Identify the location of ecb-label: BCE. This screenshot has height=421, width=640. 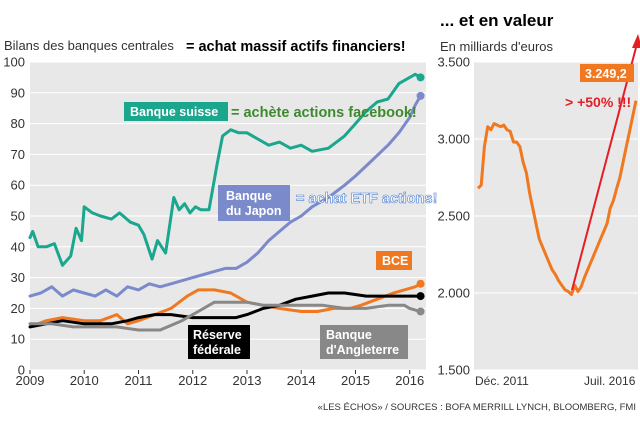
(395, 261).